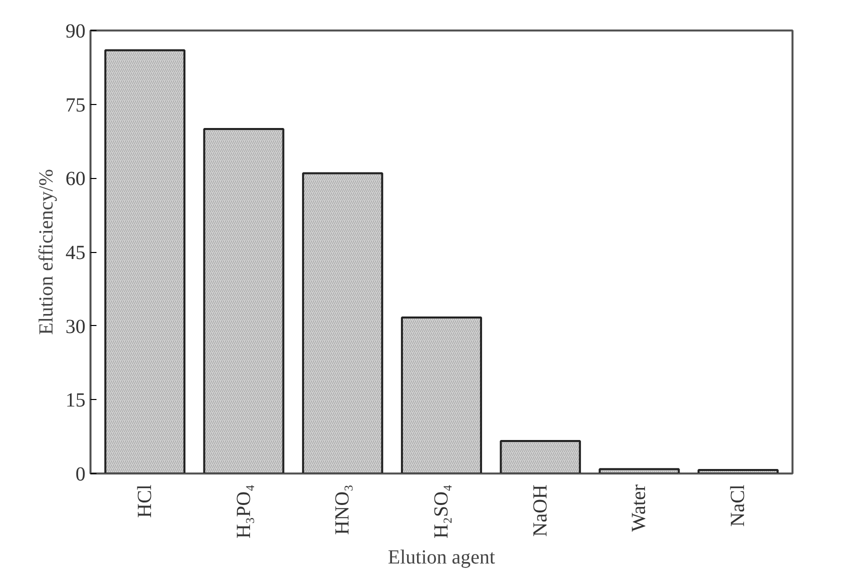 The width and height of the screenshot is (842, 571). What do you see at coordinates (145, 501) in the screenshot?
I see `x-tick-label: HCl` at bounding box center [145, 501].